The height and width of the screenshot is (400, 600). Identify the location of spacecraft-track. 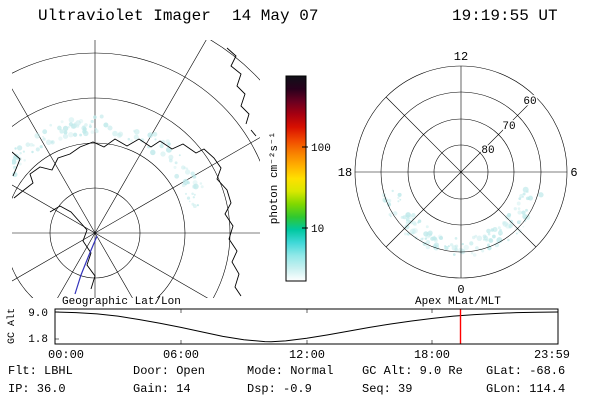
(86, 265).